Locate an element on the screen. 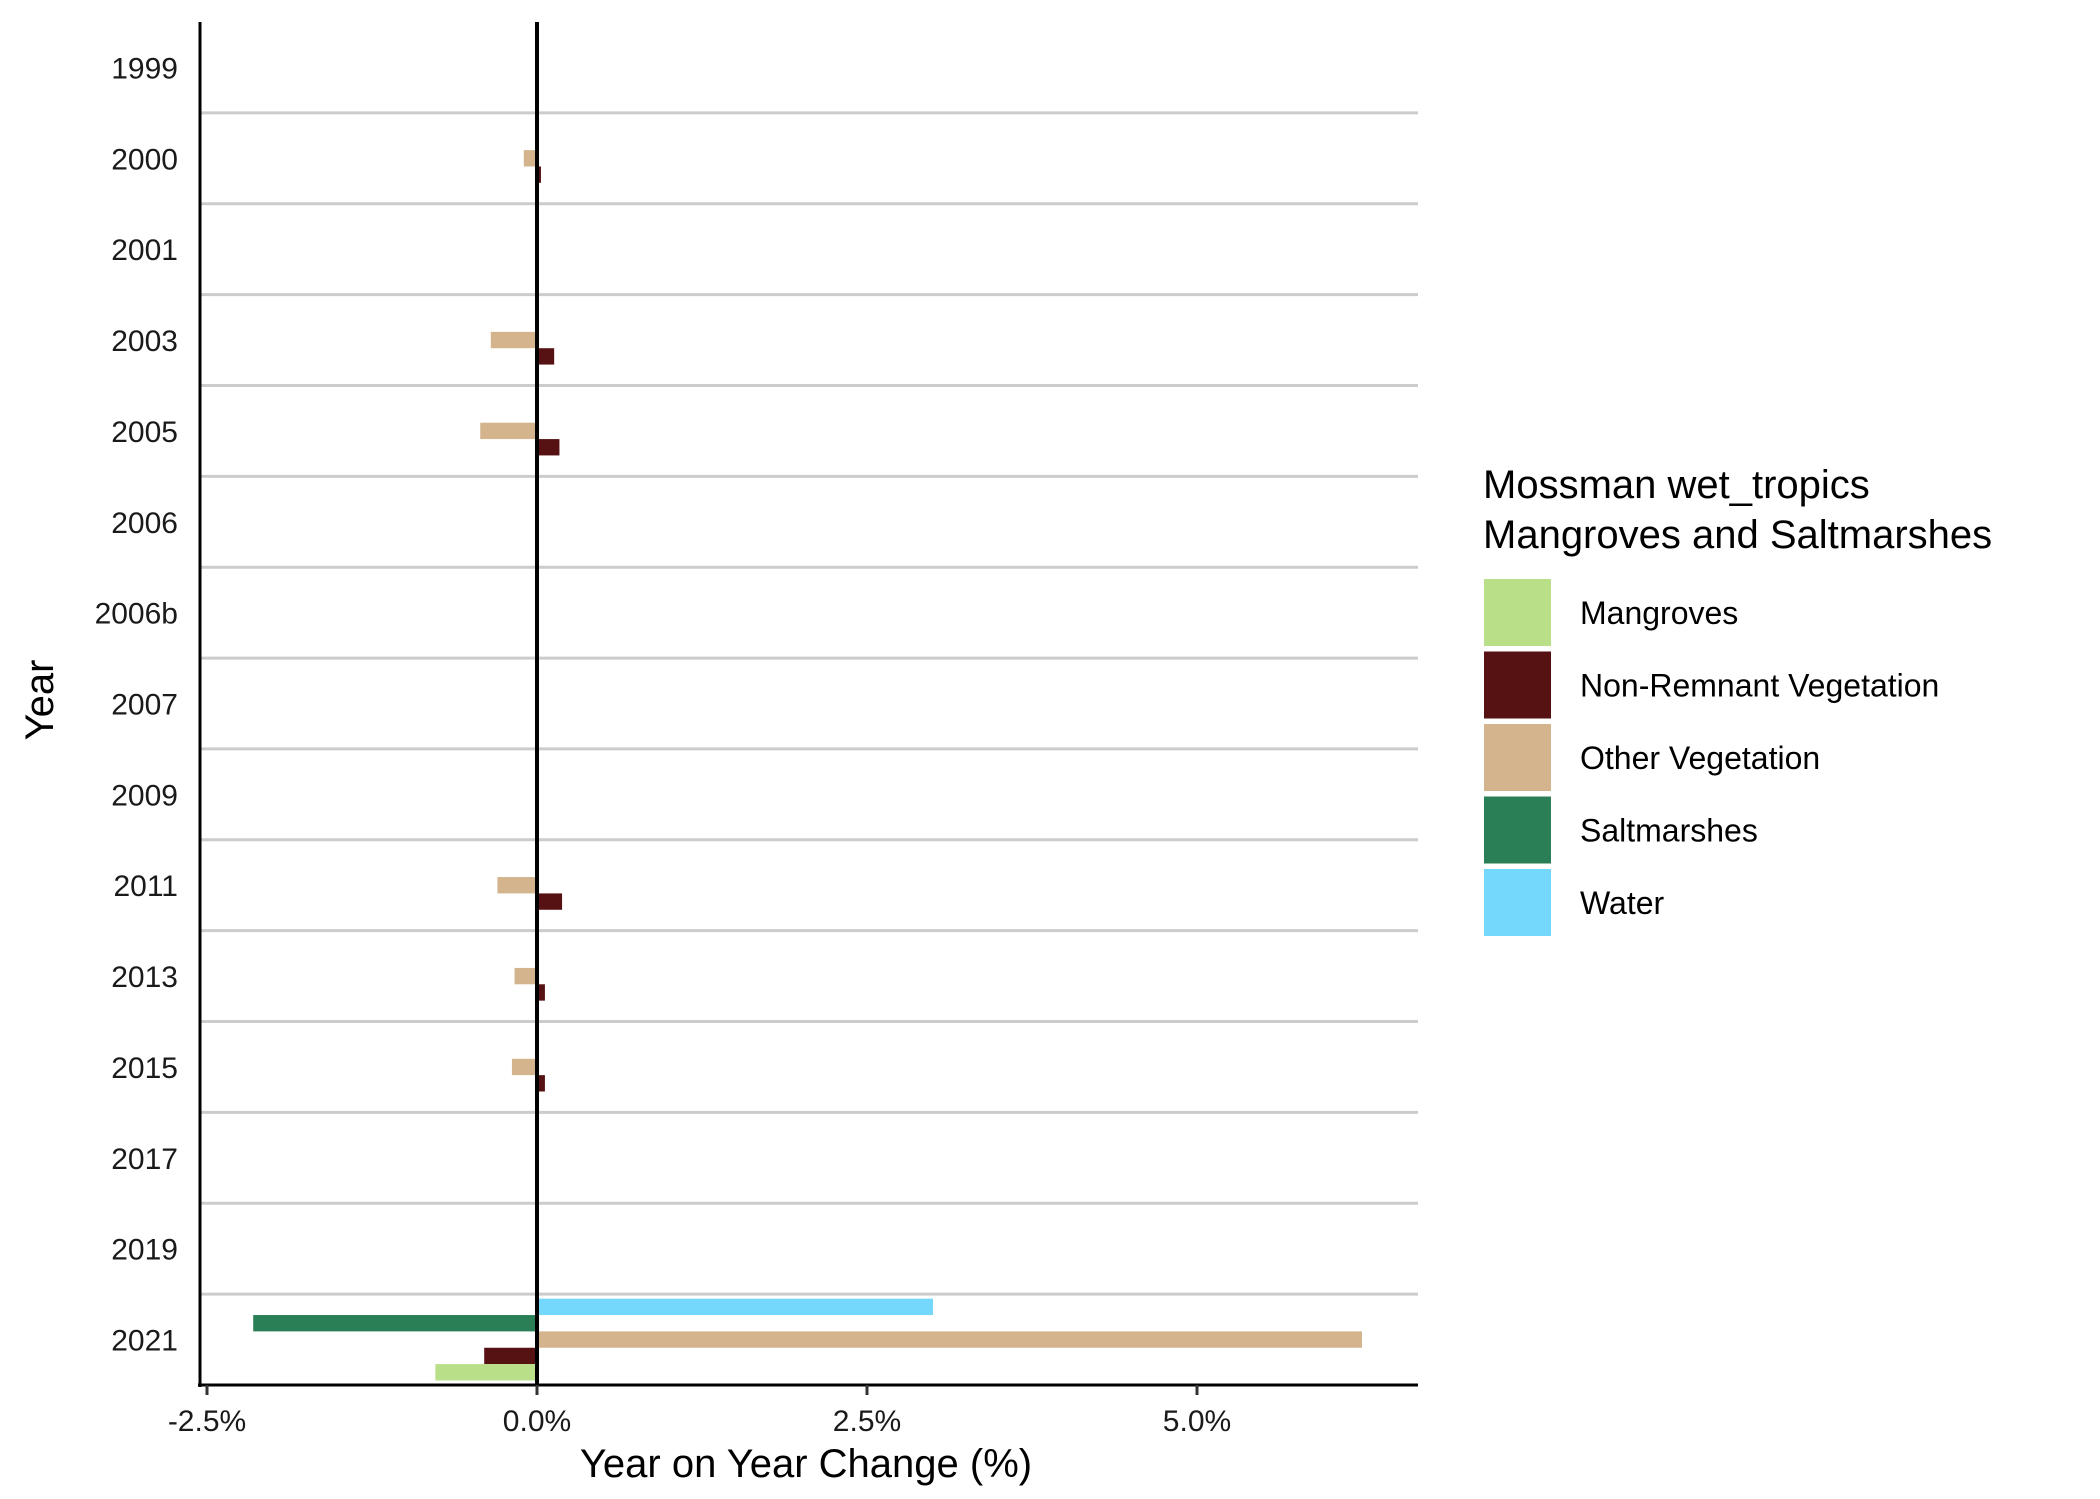  y-tick-label: 2001 is located at coordinates (144, 250).